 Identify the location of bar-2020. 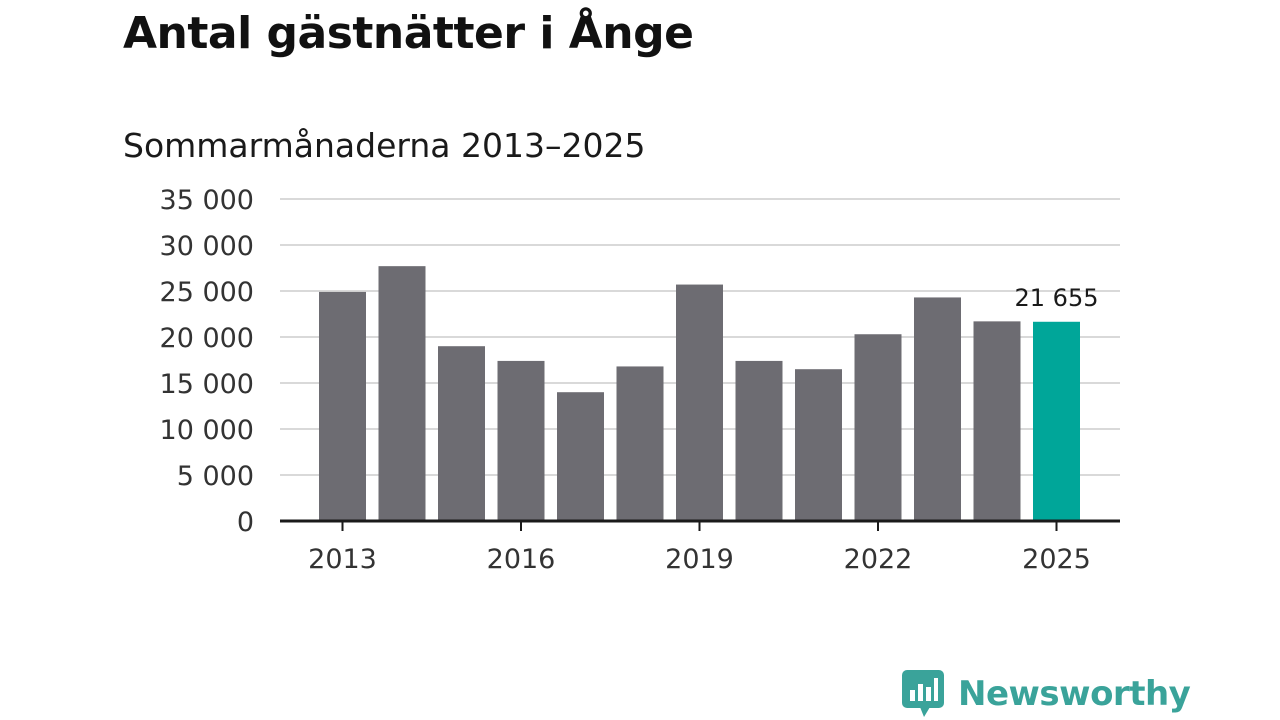
(759, 440).